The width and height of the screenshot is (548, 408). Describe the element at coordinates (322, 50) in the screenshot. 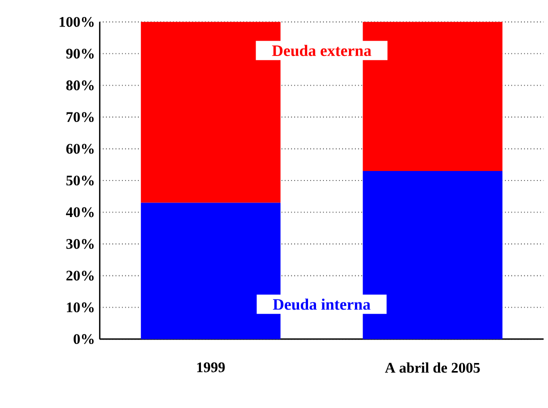

I see `series-label: Deuda externa` at that location.